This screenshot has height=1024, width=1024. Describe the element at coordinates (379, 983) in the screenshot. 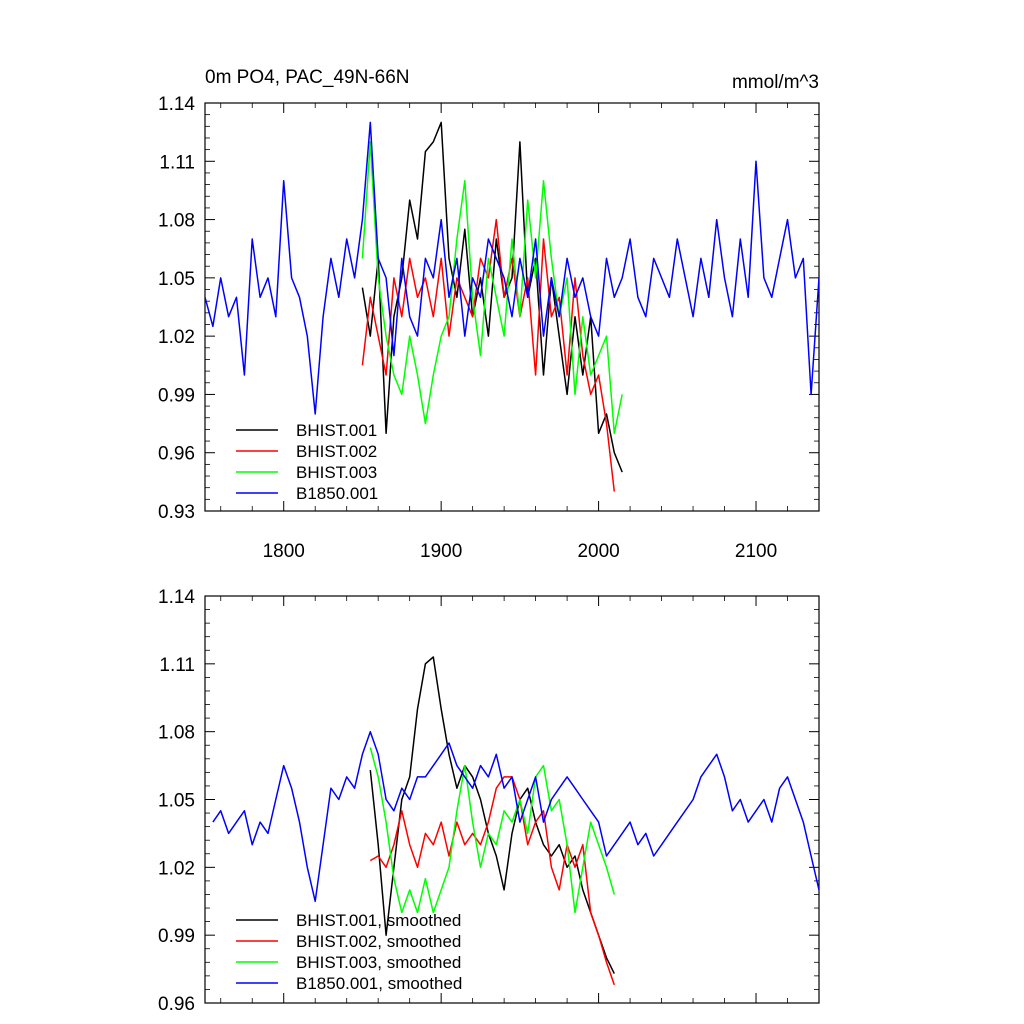

I see `legend-label-b1850-001-smoothed: B1850.001, smoothed` at that location.